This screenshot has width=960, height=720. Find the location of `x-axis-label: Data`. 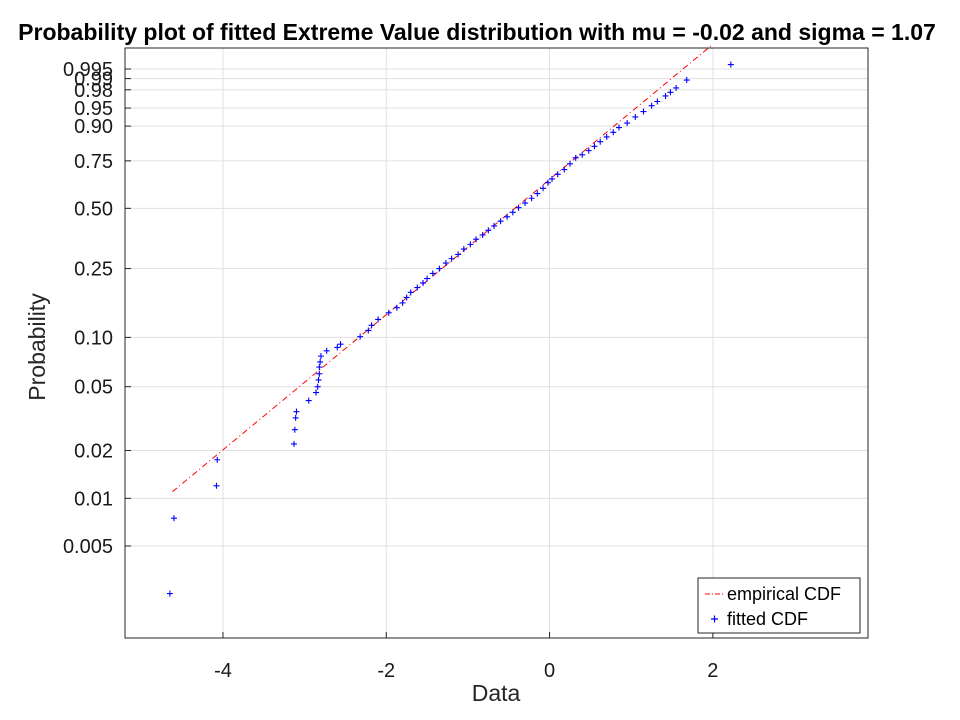

x-axis-label: Data is located at coordinates (496, 693).